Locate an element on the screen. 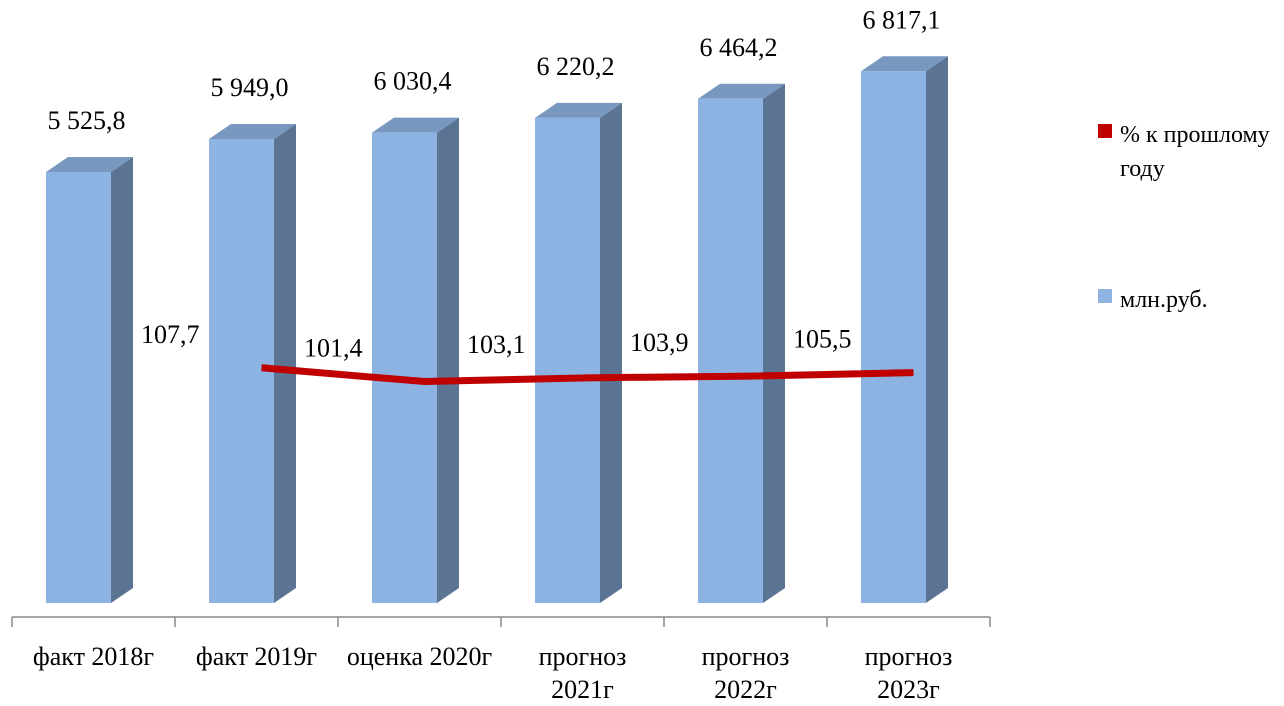 This screenshot has width=1284, height=706. line-label: 101,4 is located at coordinates (333, 348).